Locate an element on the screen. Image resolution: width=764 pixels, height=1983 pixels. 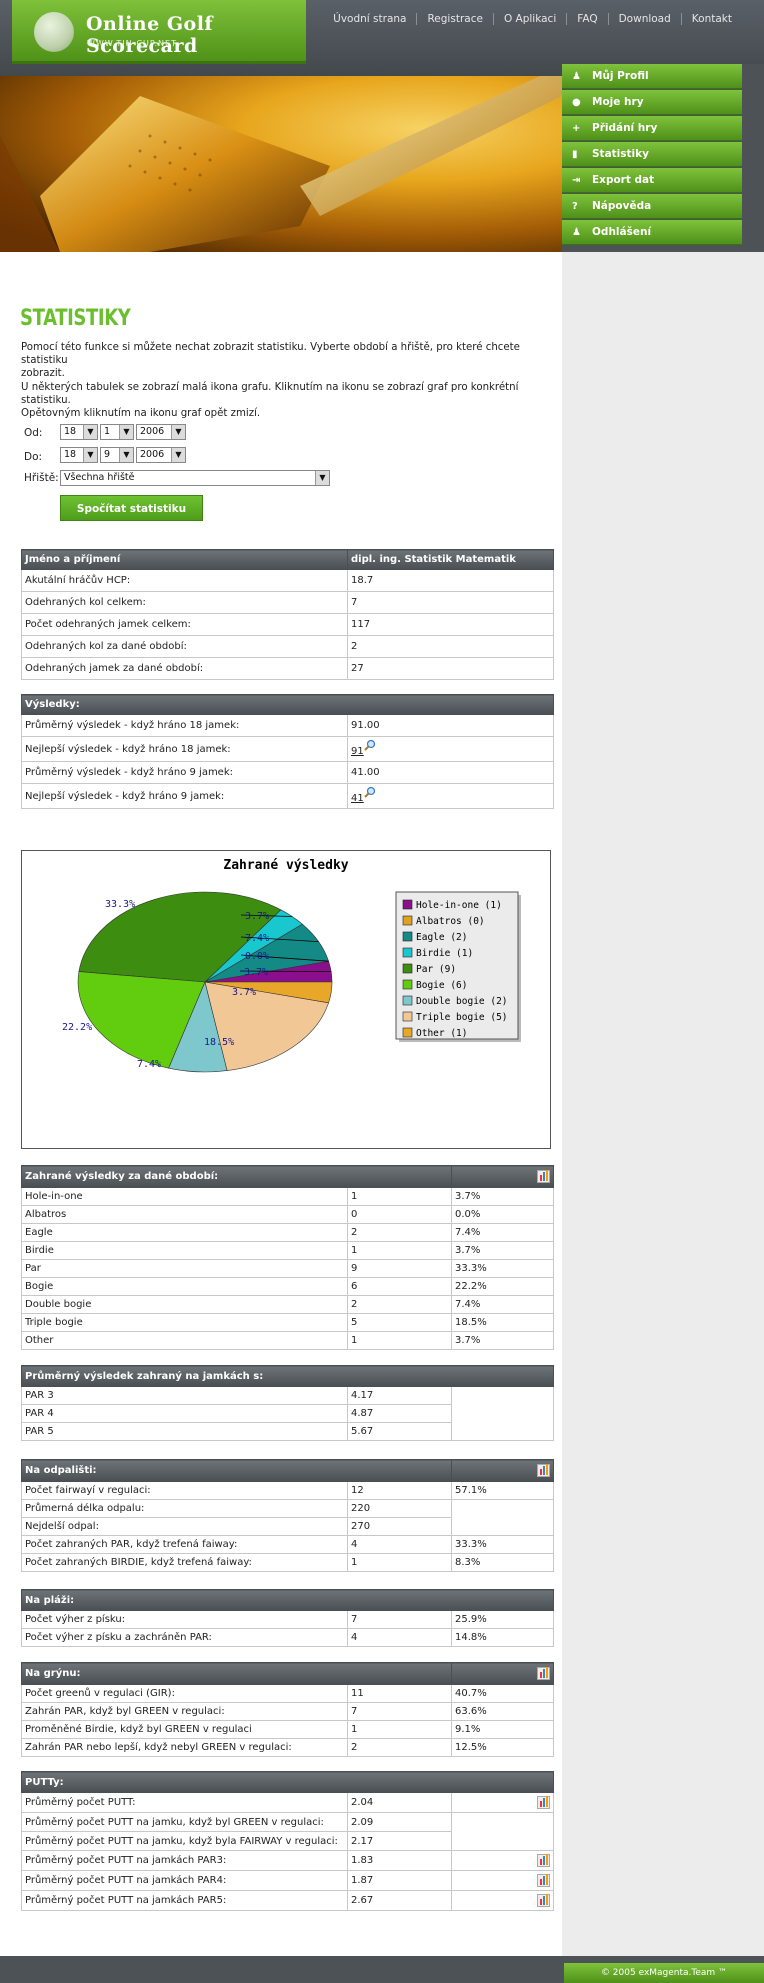
table-row: Průměrný počet PUTT na jamkách PAR3: 1.83 is located at coordinates (287, 1860).